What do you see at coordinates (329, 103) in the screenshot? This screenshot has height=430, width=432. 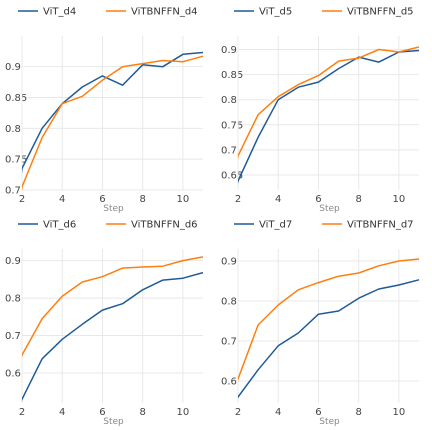 I see `series-line-ViTBNFFN_d5` at bounding box center [329, 103].